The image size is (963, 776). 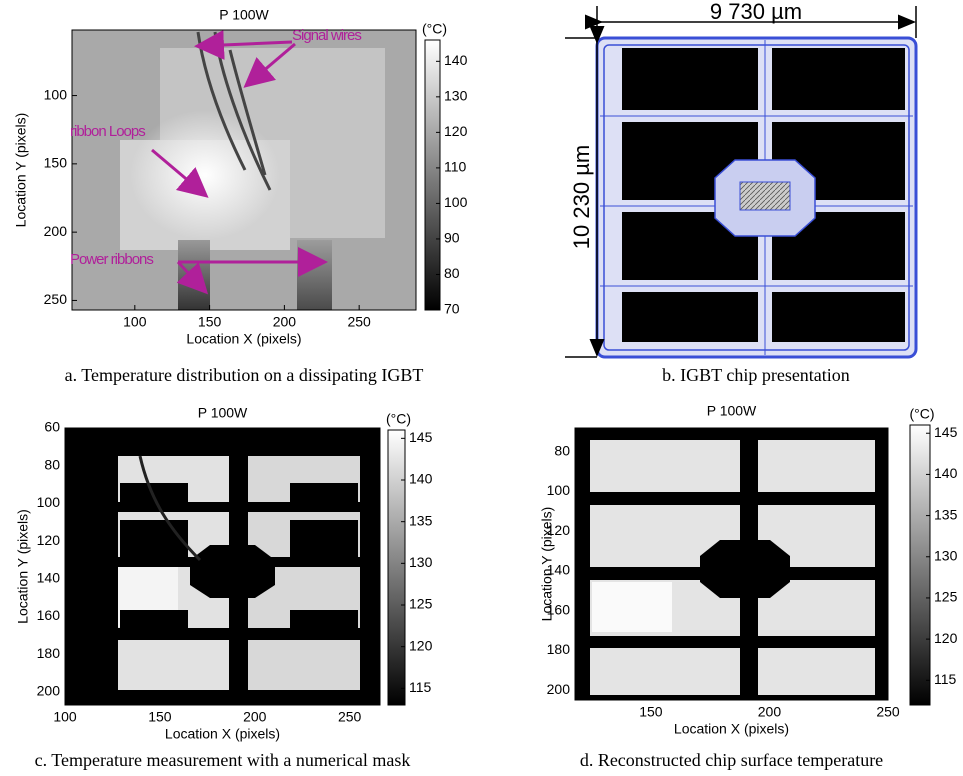 What do you see at coordinates (452, 238) in the screenshot?
I see `colorbar-tick-label: 90` at bounding box center [452, 238].